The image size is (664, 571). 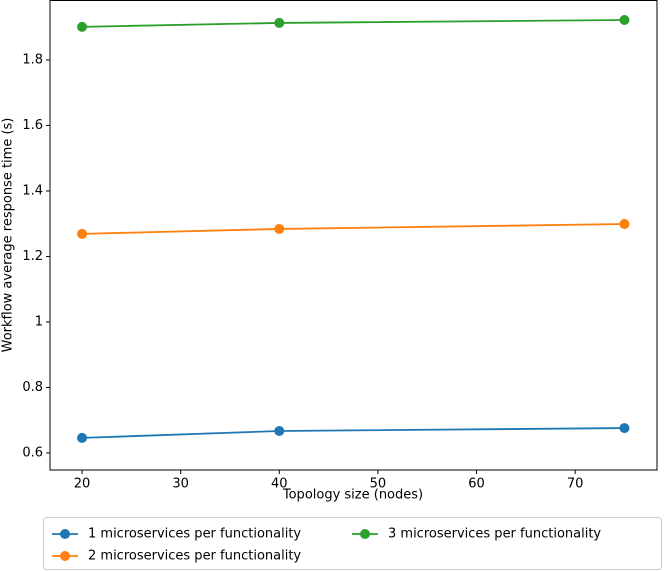 I want to click on y-tick-label: 1.4, so click(x=32, y=190).